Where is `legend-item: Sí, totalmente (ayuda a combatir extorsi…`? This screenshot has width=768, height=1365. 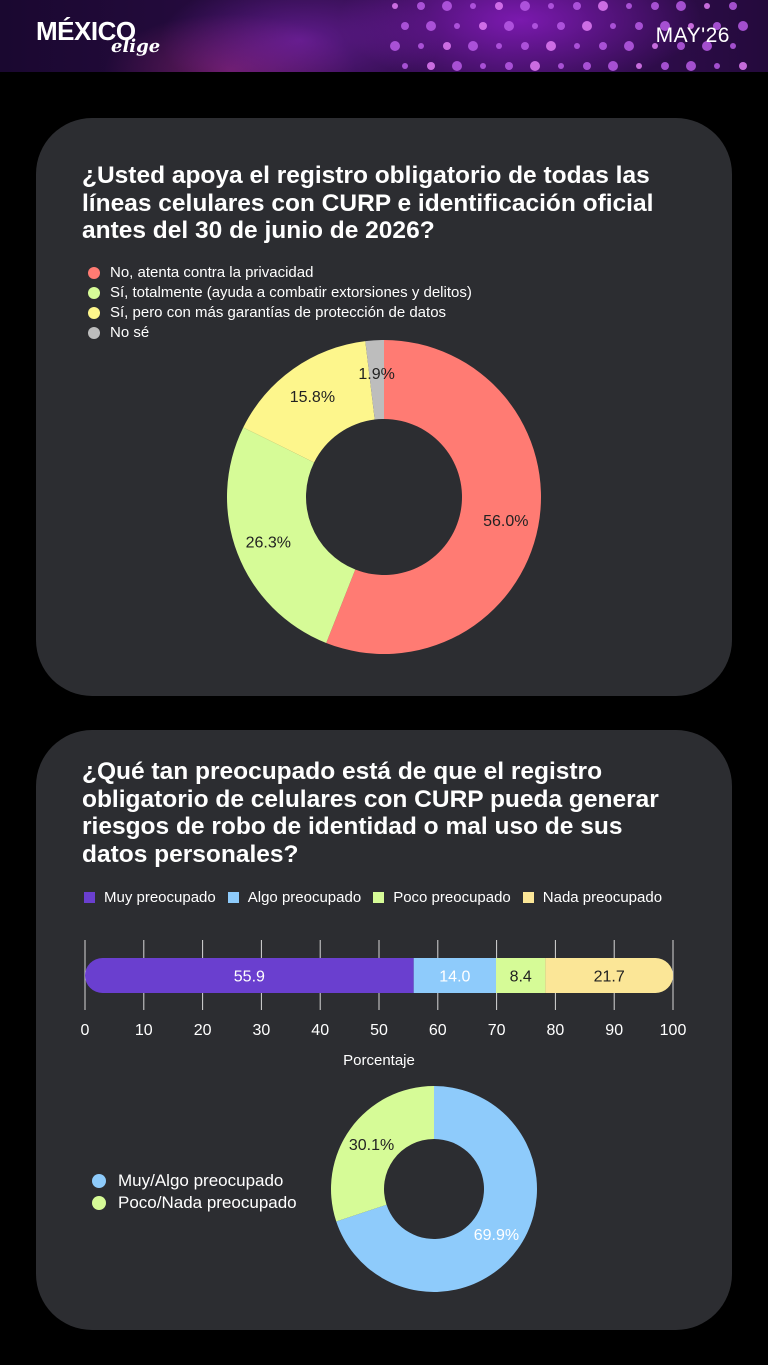 legend-item: Sí, totalmente (ayuda a combatir extorsi… is located at coordinates (280, 293).